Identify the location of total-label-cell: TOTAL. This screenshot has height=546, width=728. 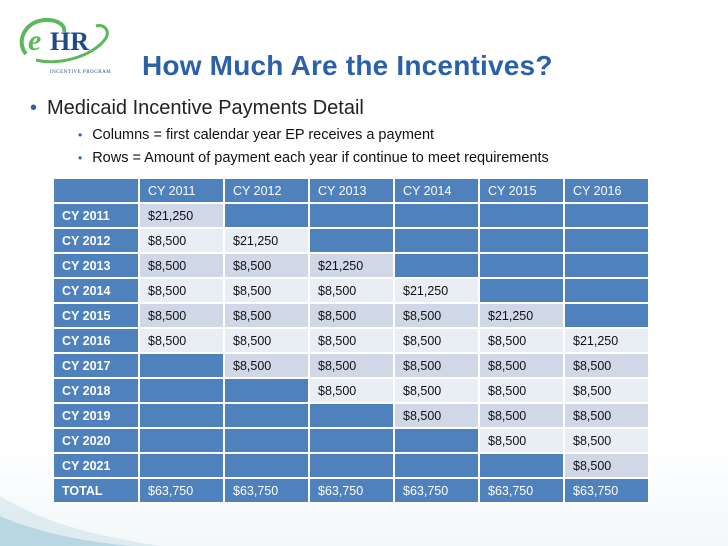
(96, 490).